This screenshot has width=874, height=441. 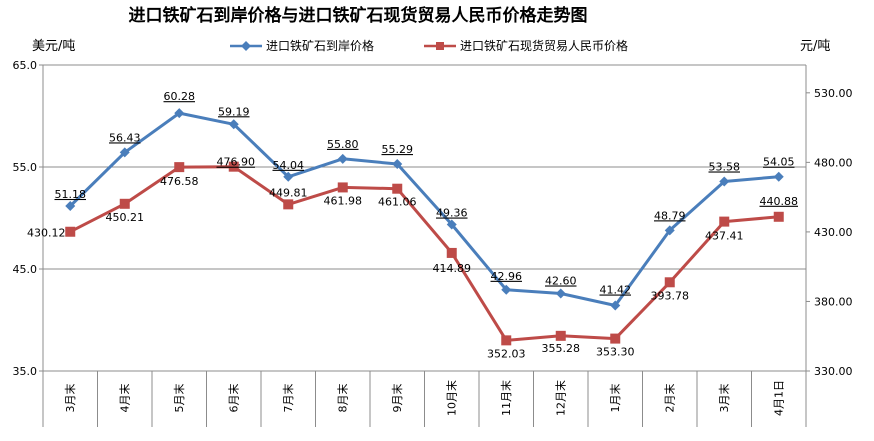 What do you see at coordinates (833, 162) in the screenshot?
I see `right-tick-label-3: 480.00` at bounding box center [833, 162].